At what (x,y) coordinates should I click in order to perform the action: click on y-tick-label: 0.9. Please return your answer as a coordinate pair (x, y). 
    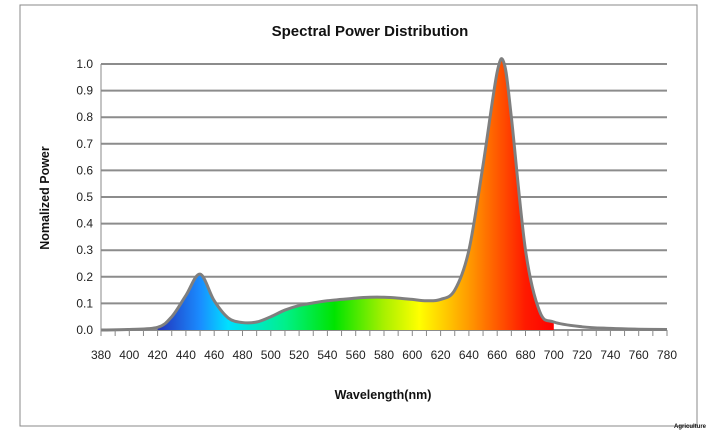
    Looking at the image, I should click on (84, 91).